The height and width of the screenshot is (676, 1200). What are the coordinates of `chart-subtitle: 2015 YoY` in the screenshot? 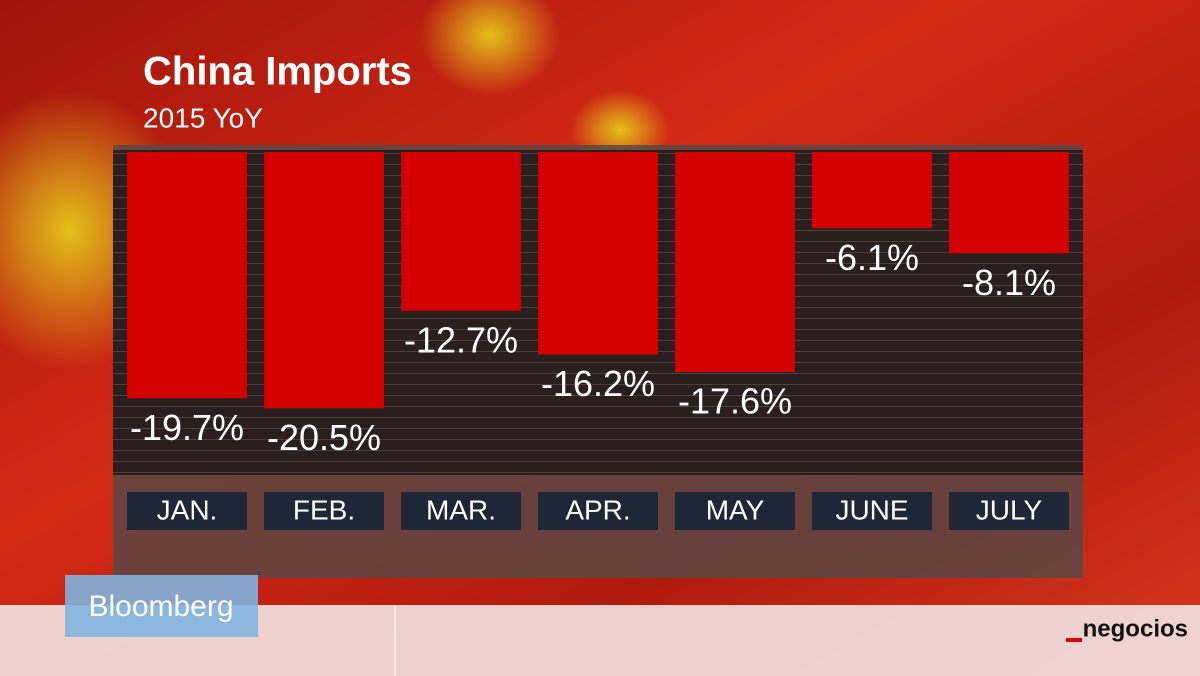 It's located at (203, 117).